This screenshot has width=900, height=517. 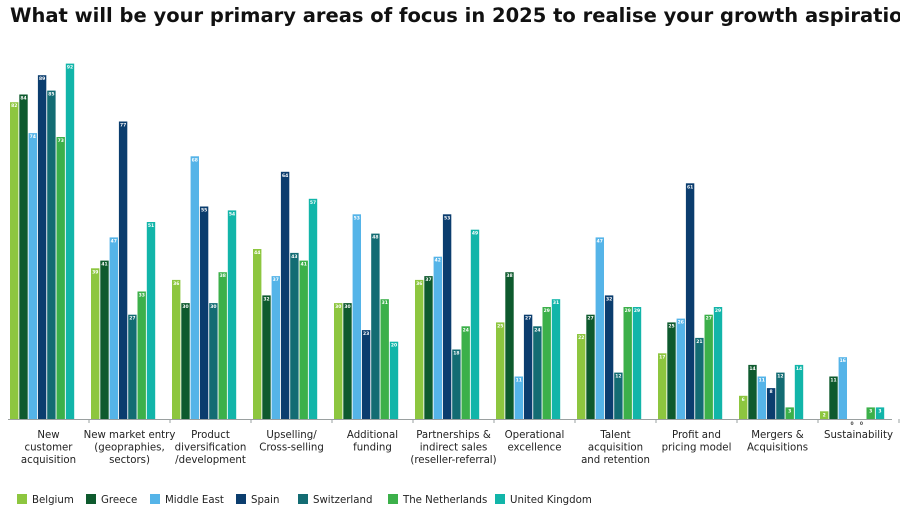 What do you see at coordinates (14, 106) in the screenshot?
I see `bar-value-label: 82` at bounding box center [14, 106].